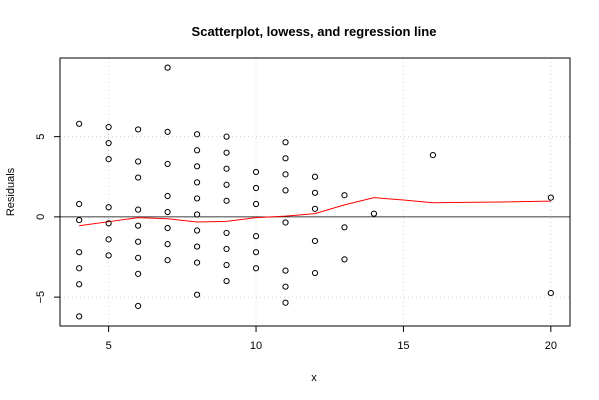  Describe the element at coordinates (314, 378) in the screenshot. I see `x-axis-label: x` at that location.